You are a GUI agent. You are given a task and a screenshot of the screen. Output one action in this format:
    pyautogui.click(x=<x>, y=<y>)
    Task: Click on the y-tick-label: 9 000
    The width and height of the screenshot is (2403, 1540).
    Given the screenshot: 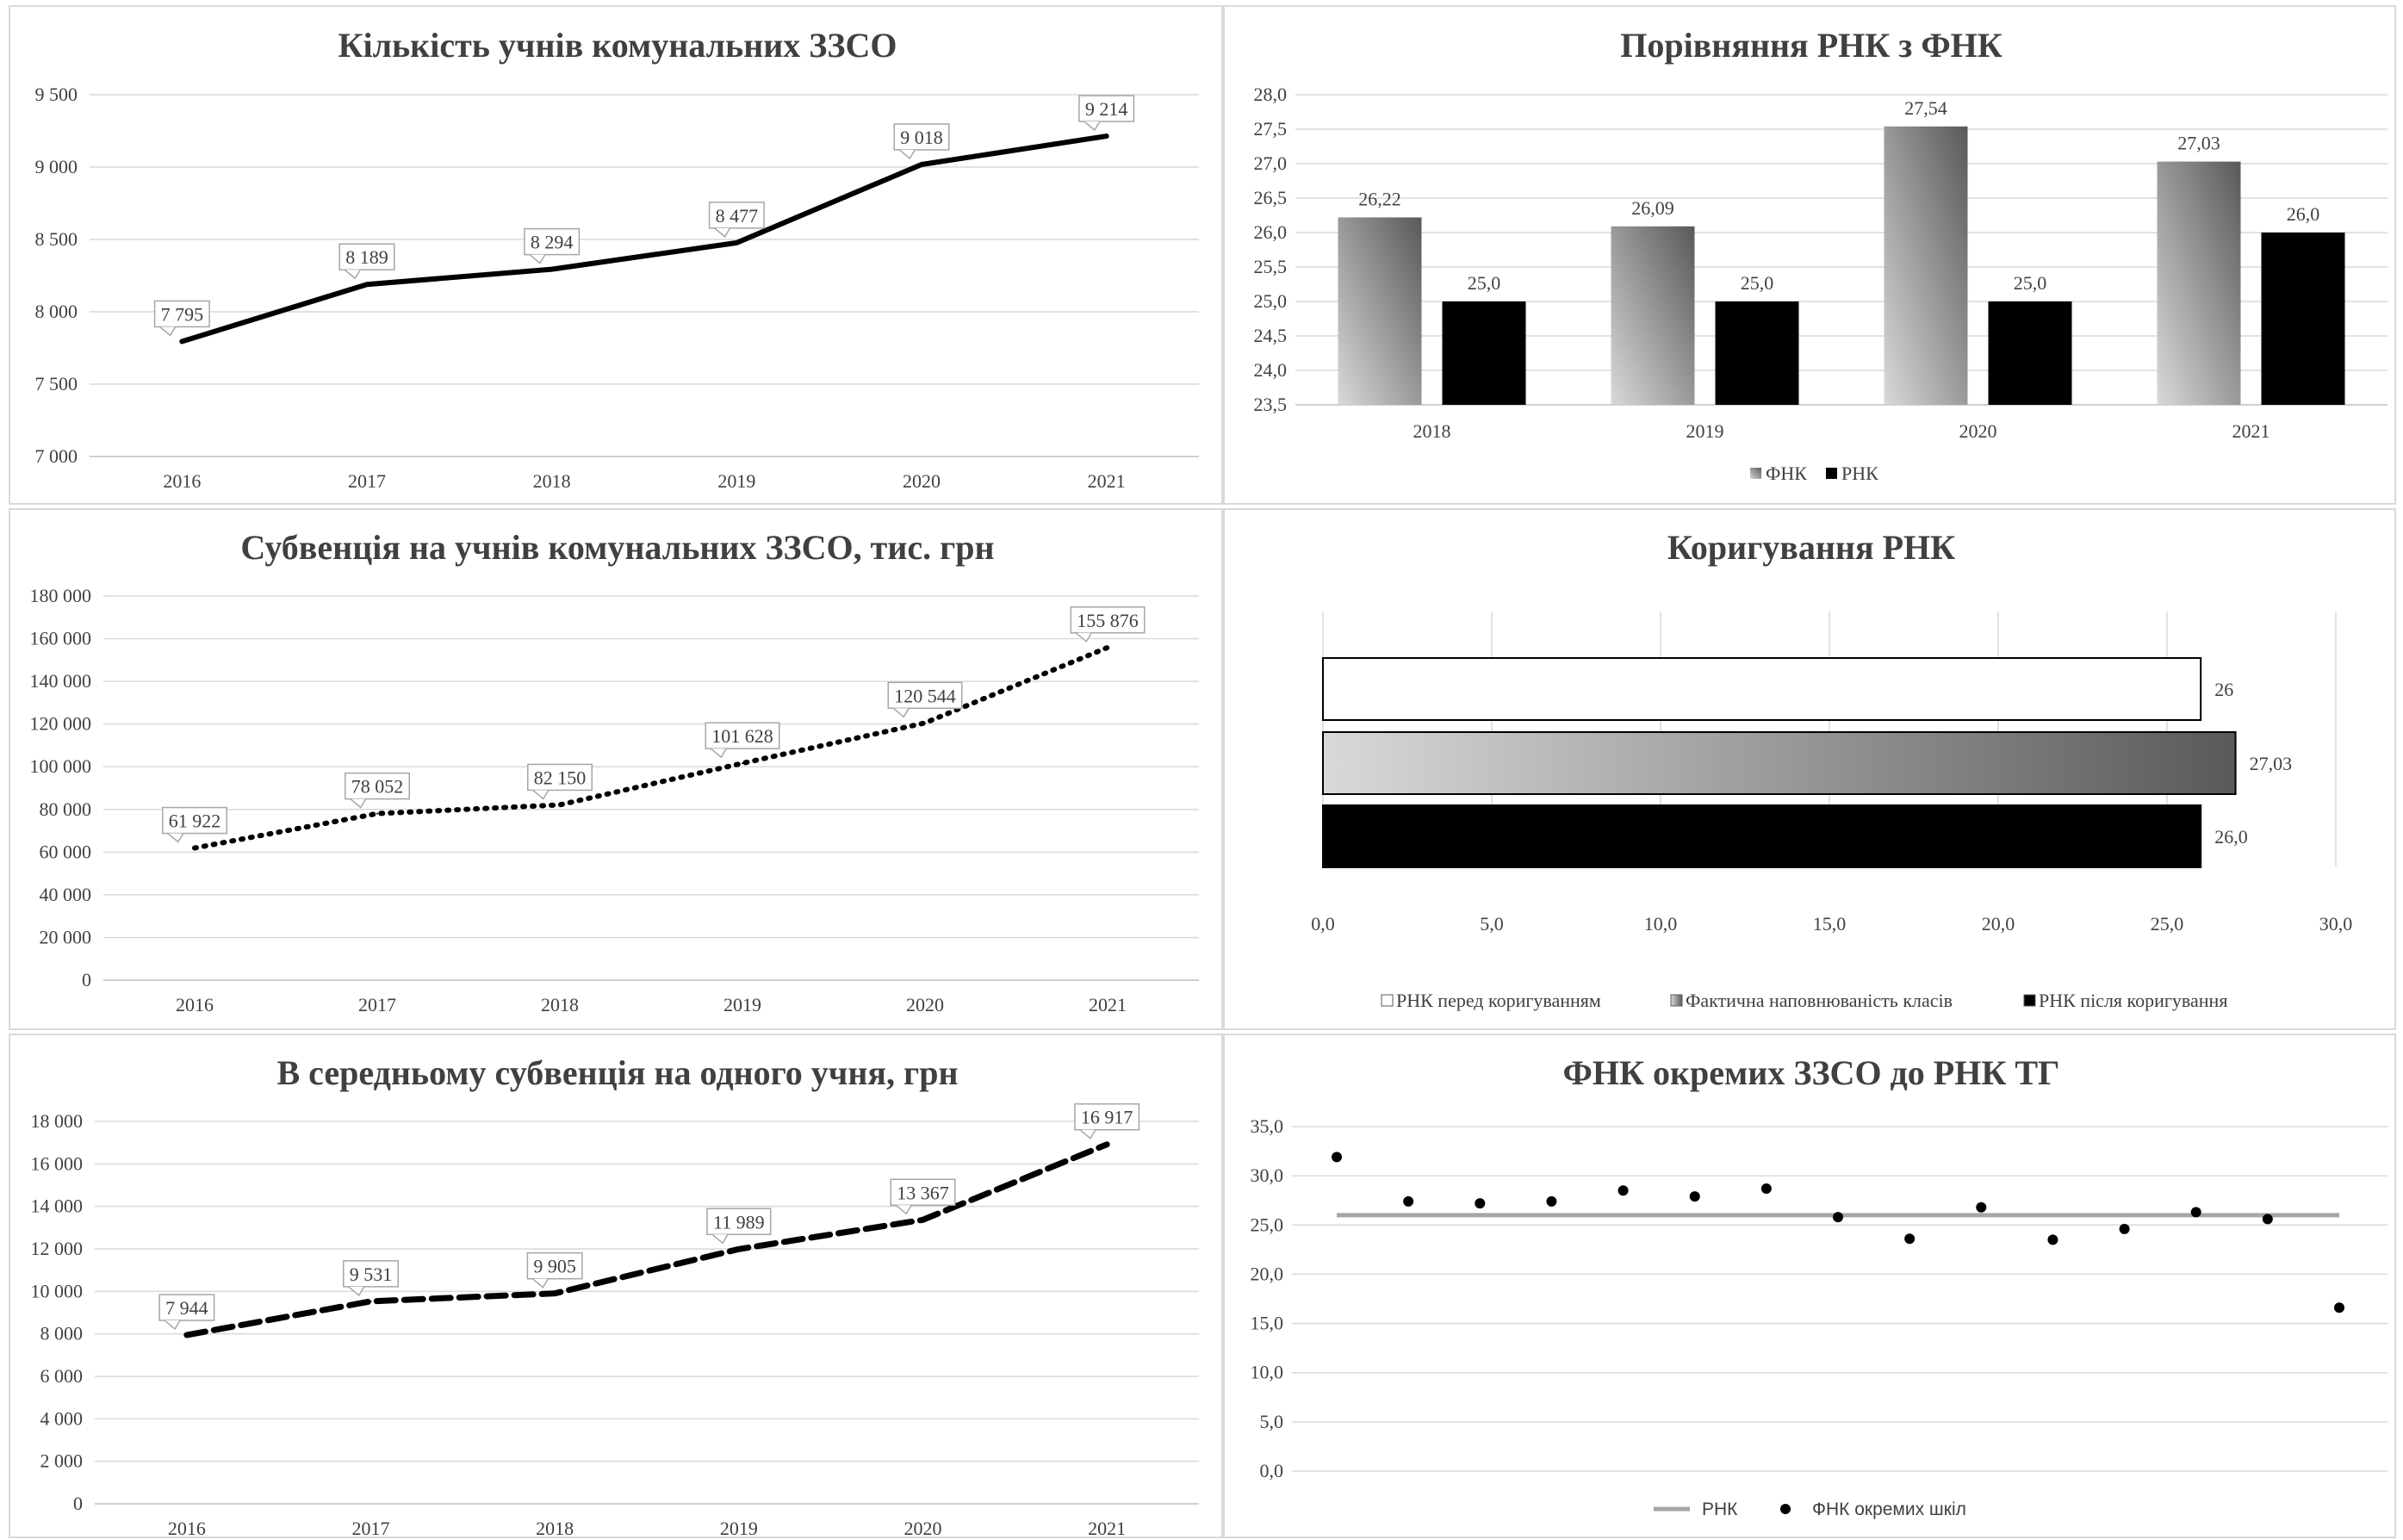 What is the action you would take?
    pyautogui.click(x=56, y=166)
    